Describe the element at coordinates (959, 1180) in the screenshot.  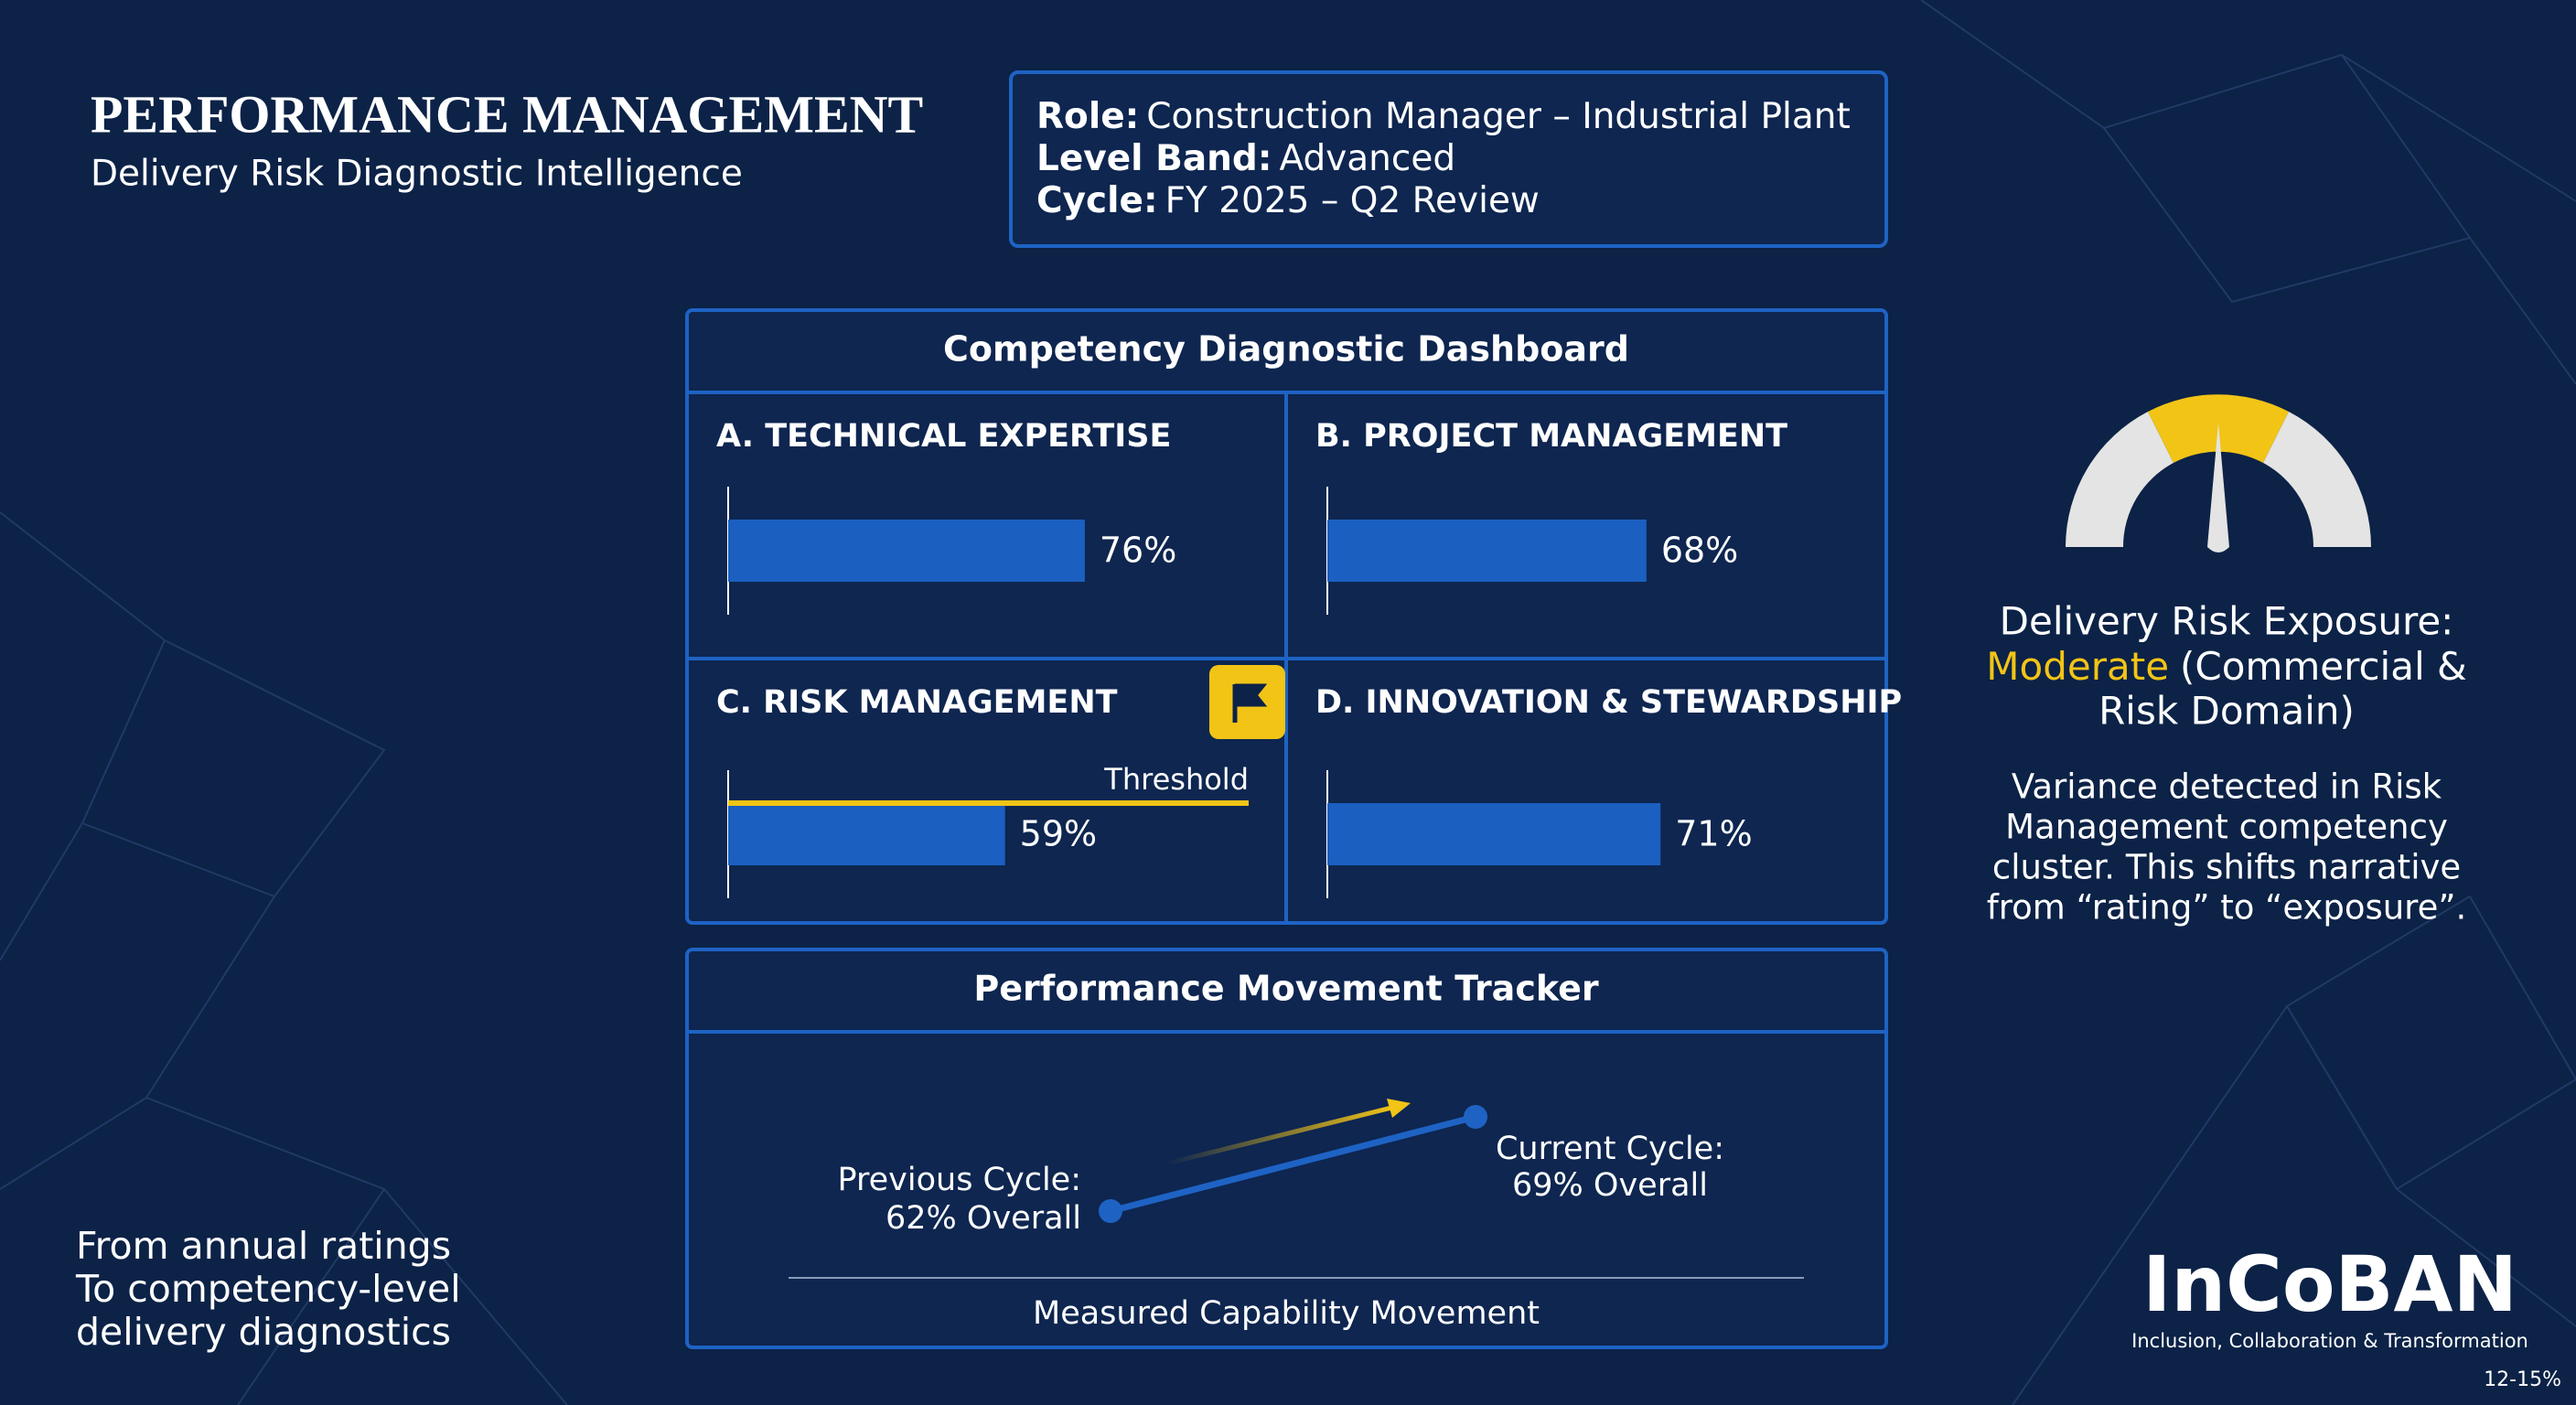
I see `previous-label: Previous Cycle:` at that location.